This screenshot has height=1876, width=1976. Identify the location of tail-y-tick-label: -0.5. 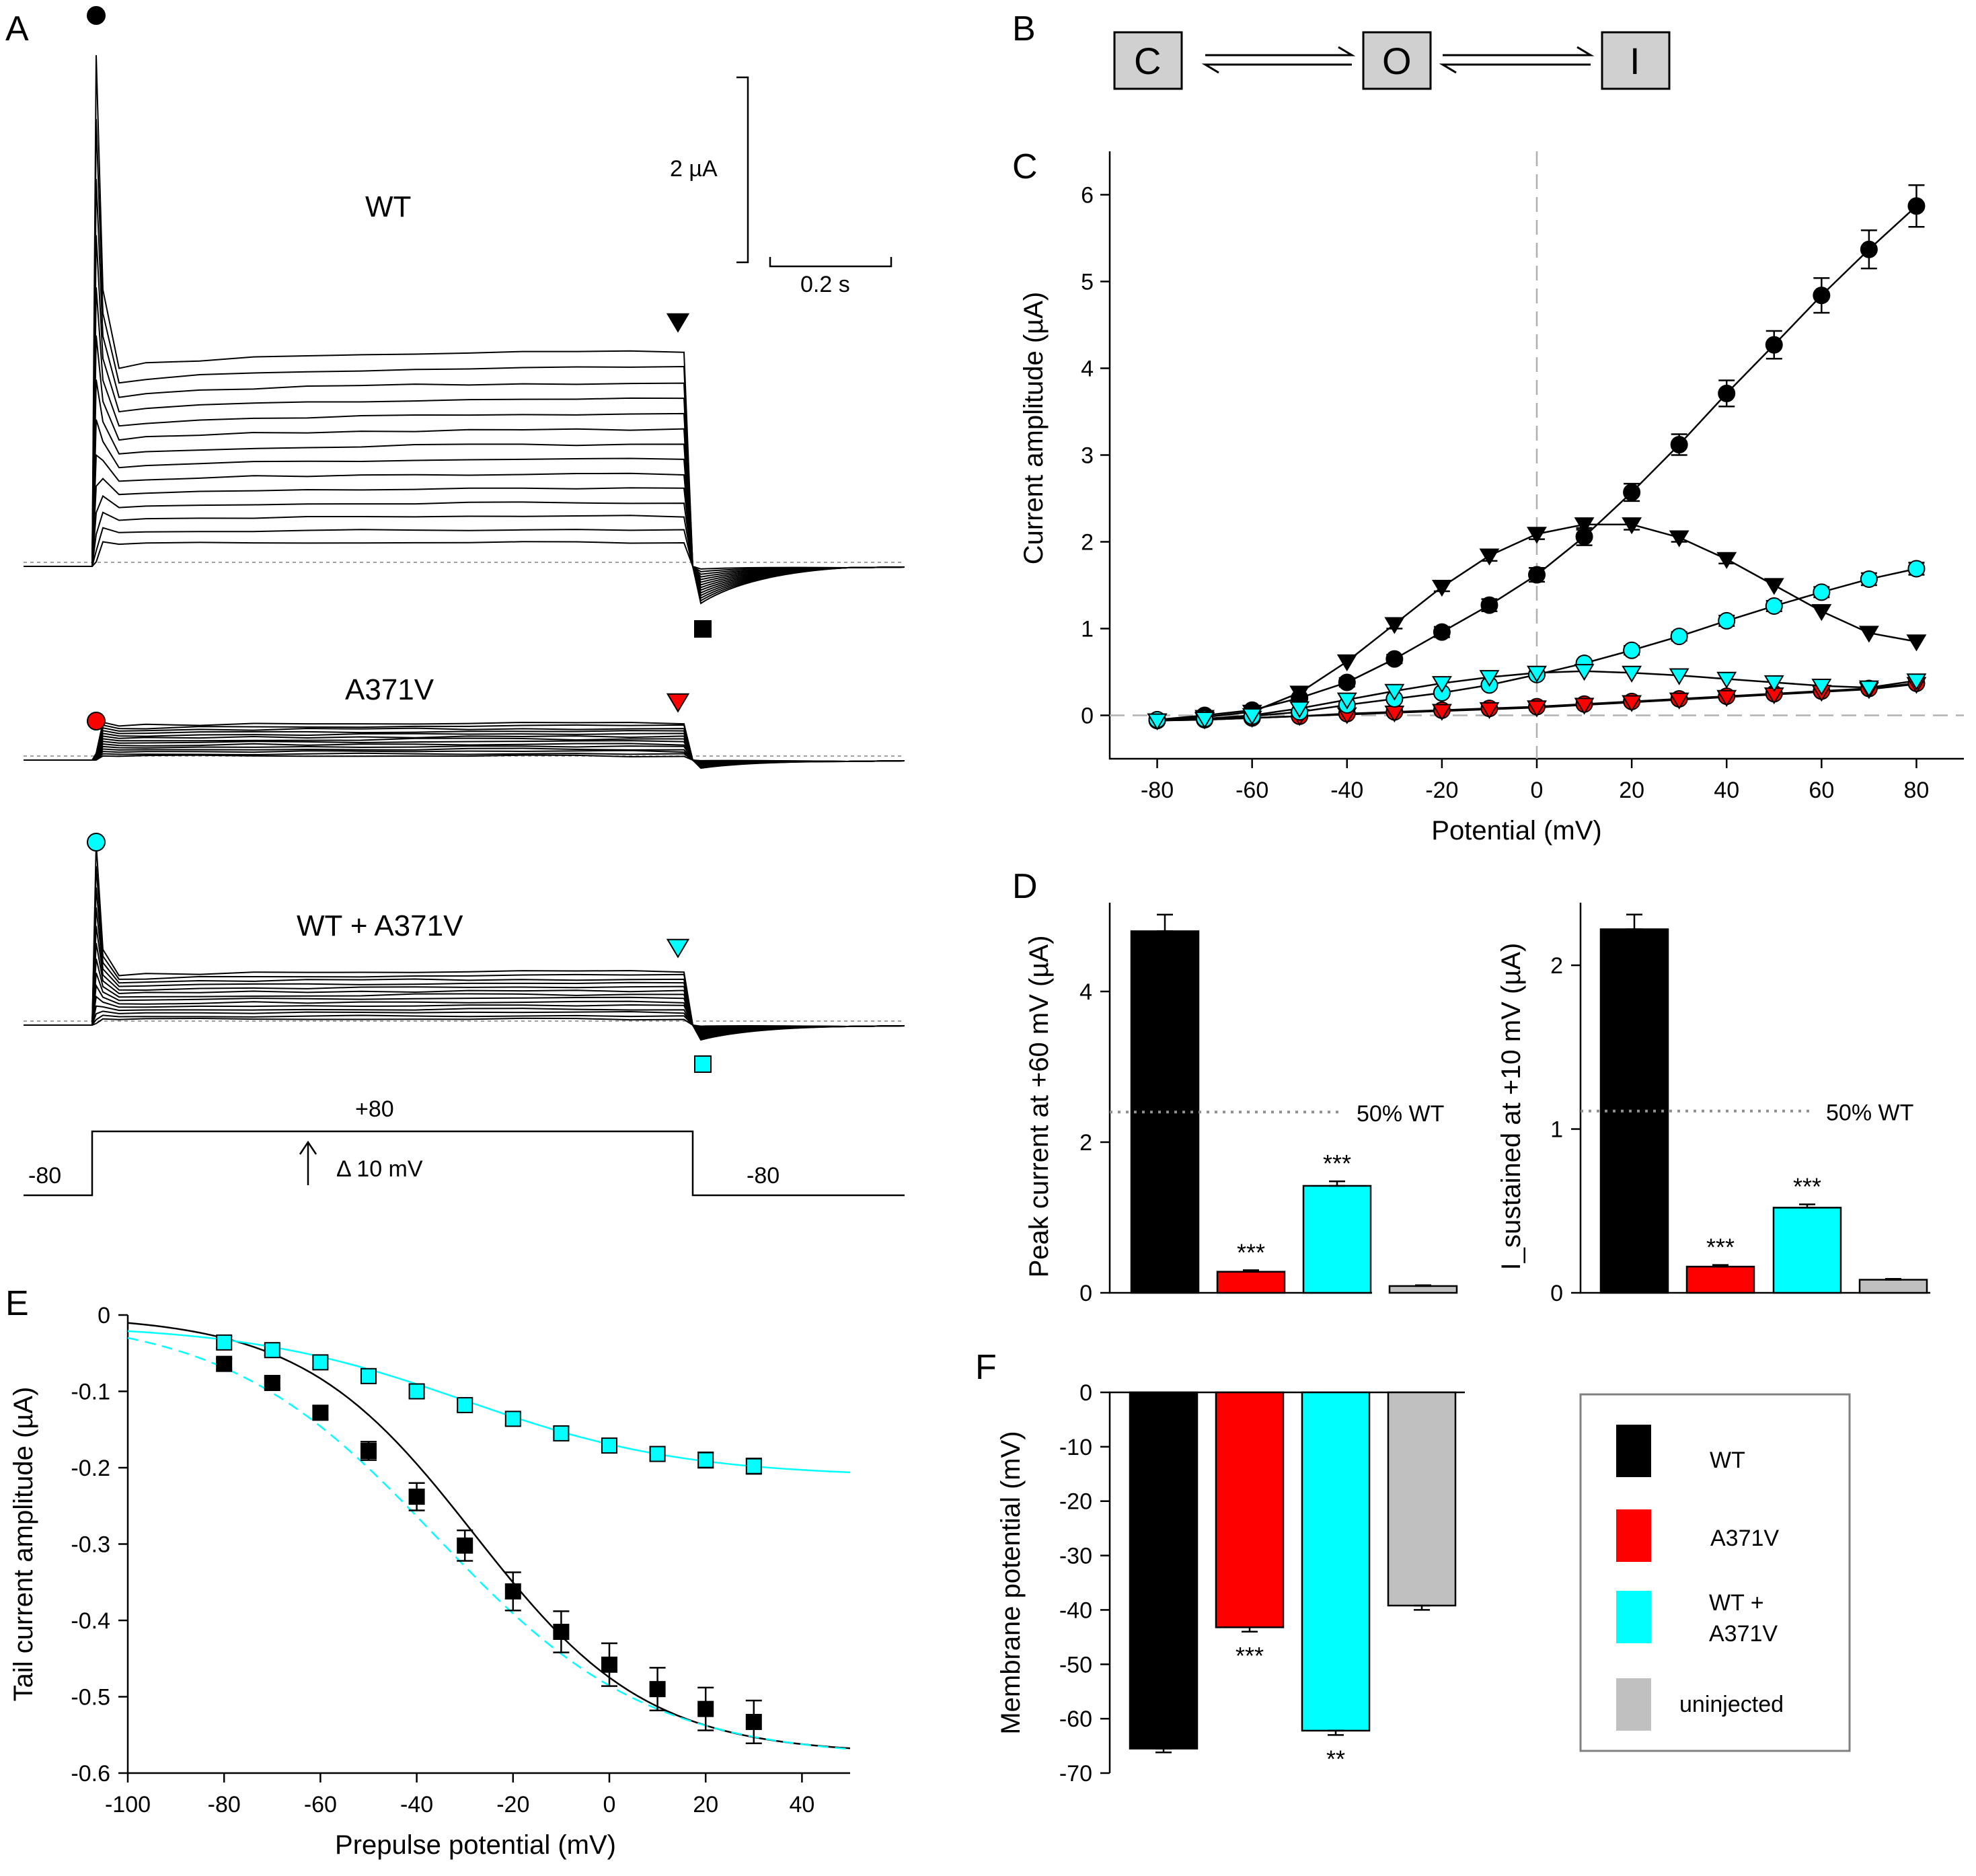
(91, 1698).